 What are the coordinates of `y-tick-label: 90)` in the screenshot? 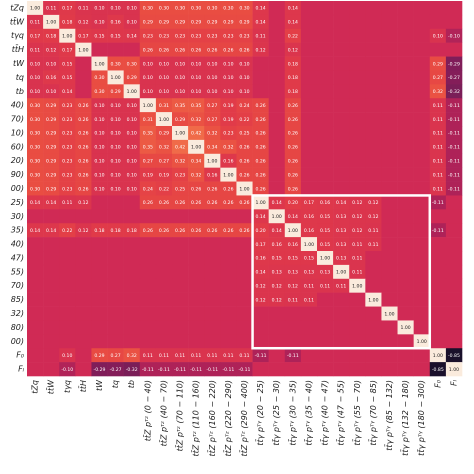 It's located at (17, 174).